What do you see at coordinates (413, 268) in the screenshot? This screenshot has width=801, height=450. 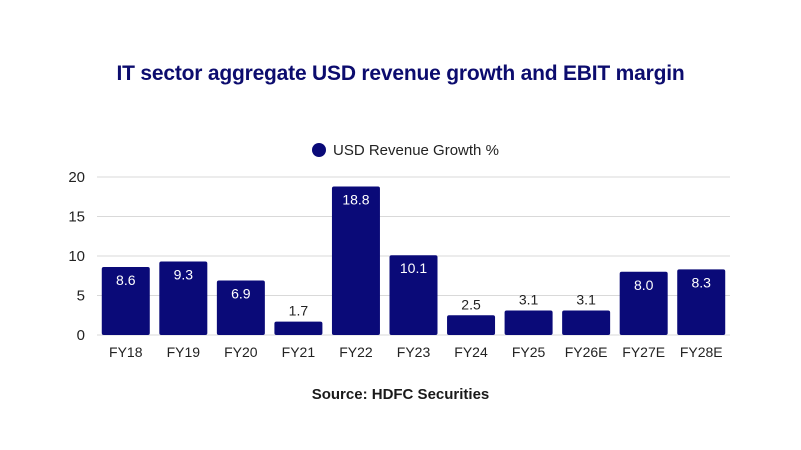 I see `data-label: 10.1` at bounding box center [413, 268].